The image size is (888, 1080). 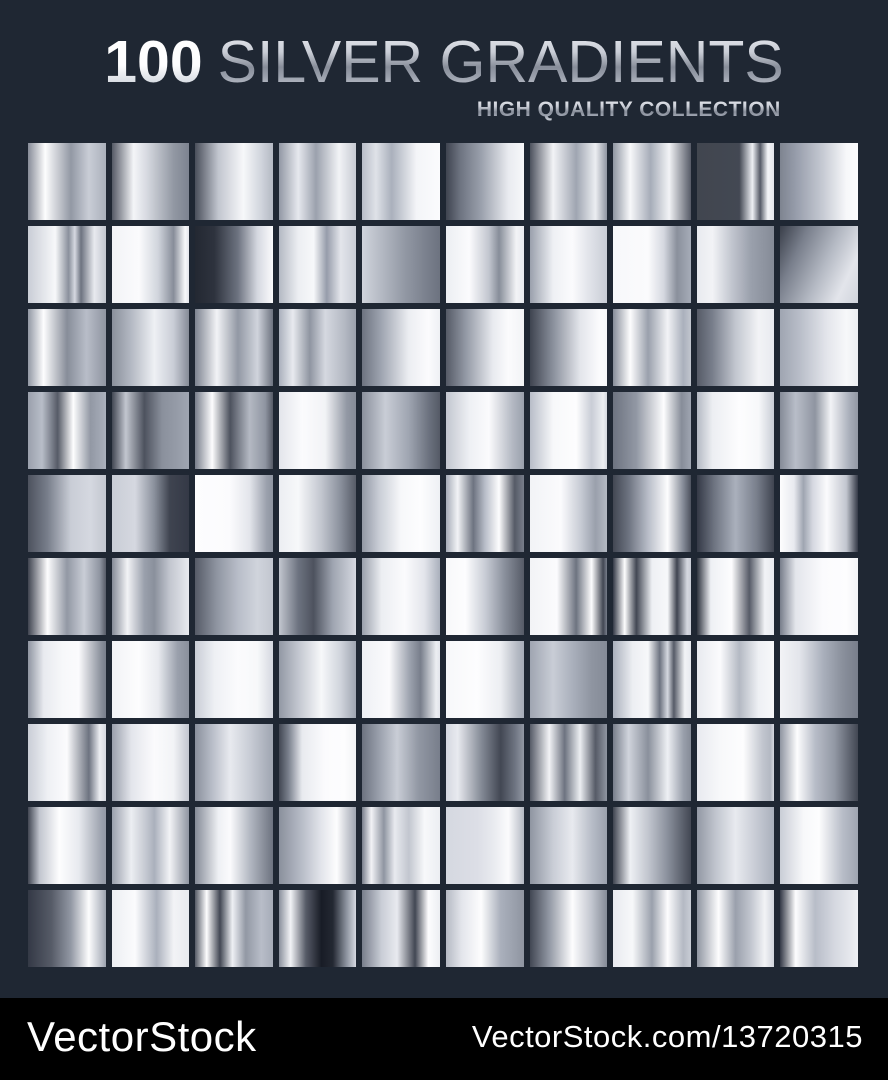 What do you see at coordinates (819, 264) in the screenshot?
I see `gradient-swatch-r2-c10` at bounding box center [819, 264].